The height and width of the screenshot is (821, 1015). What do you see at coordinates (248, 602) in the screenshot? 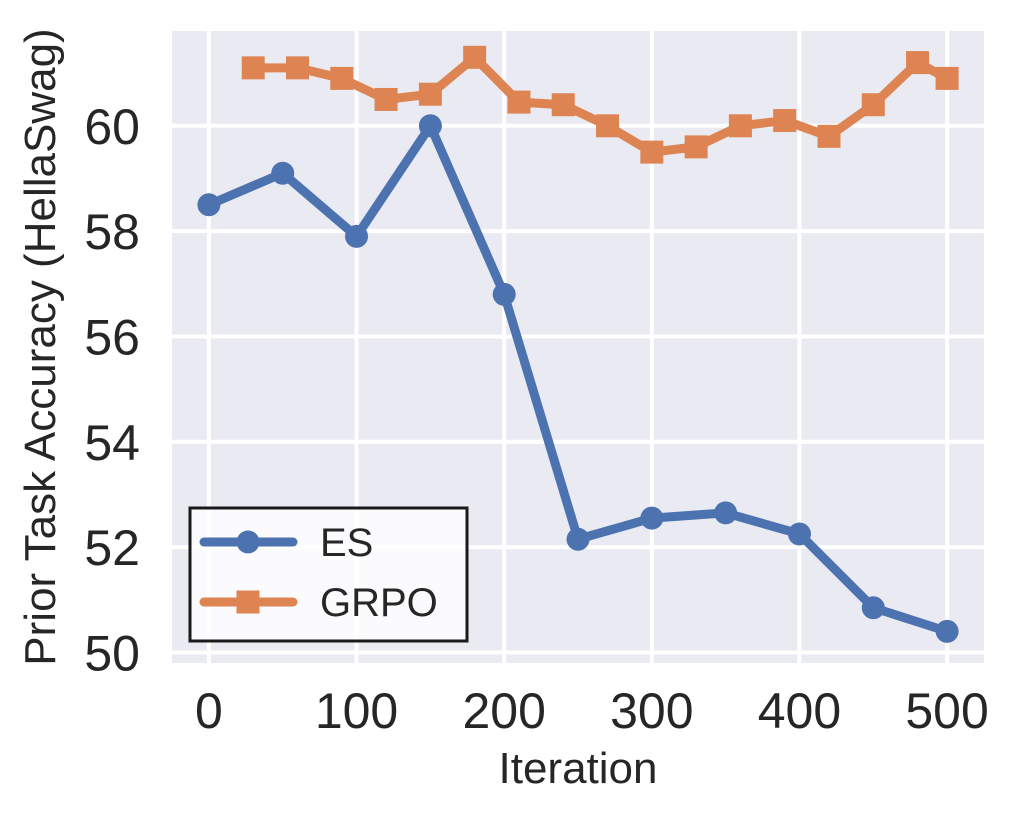
I see `legend-marker-square` at bounding box center [248, 602].